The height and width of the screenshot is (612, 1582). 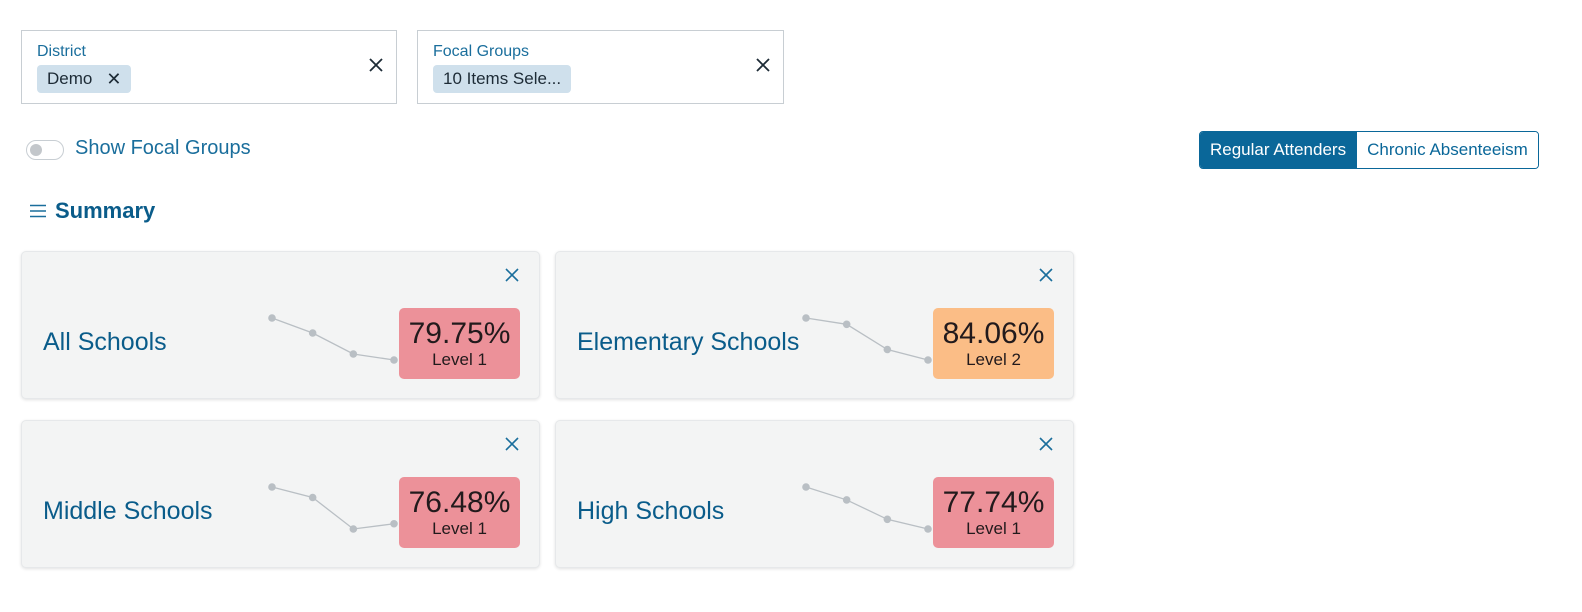 I want to click on district-filter: District Demo ✕, so click(x=209, y=67).